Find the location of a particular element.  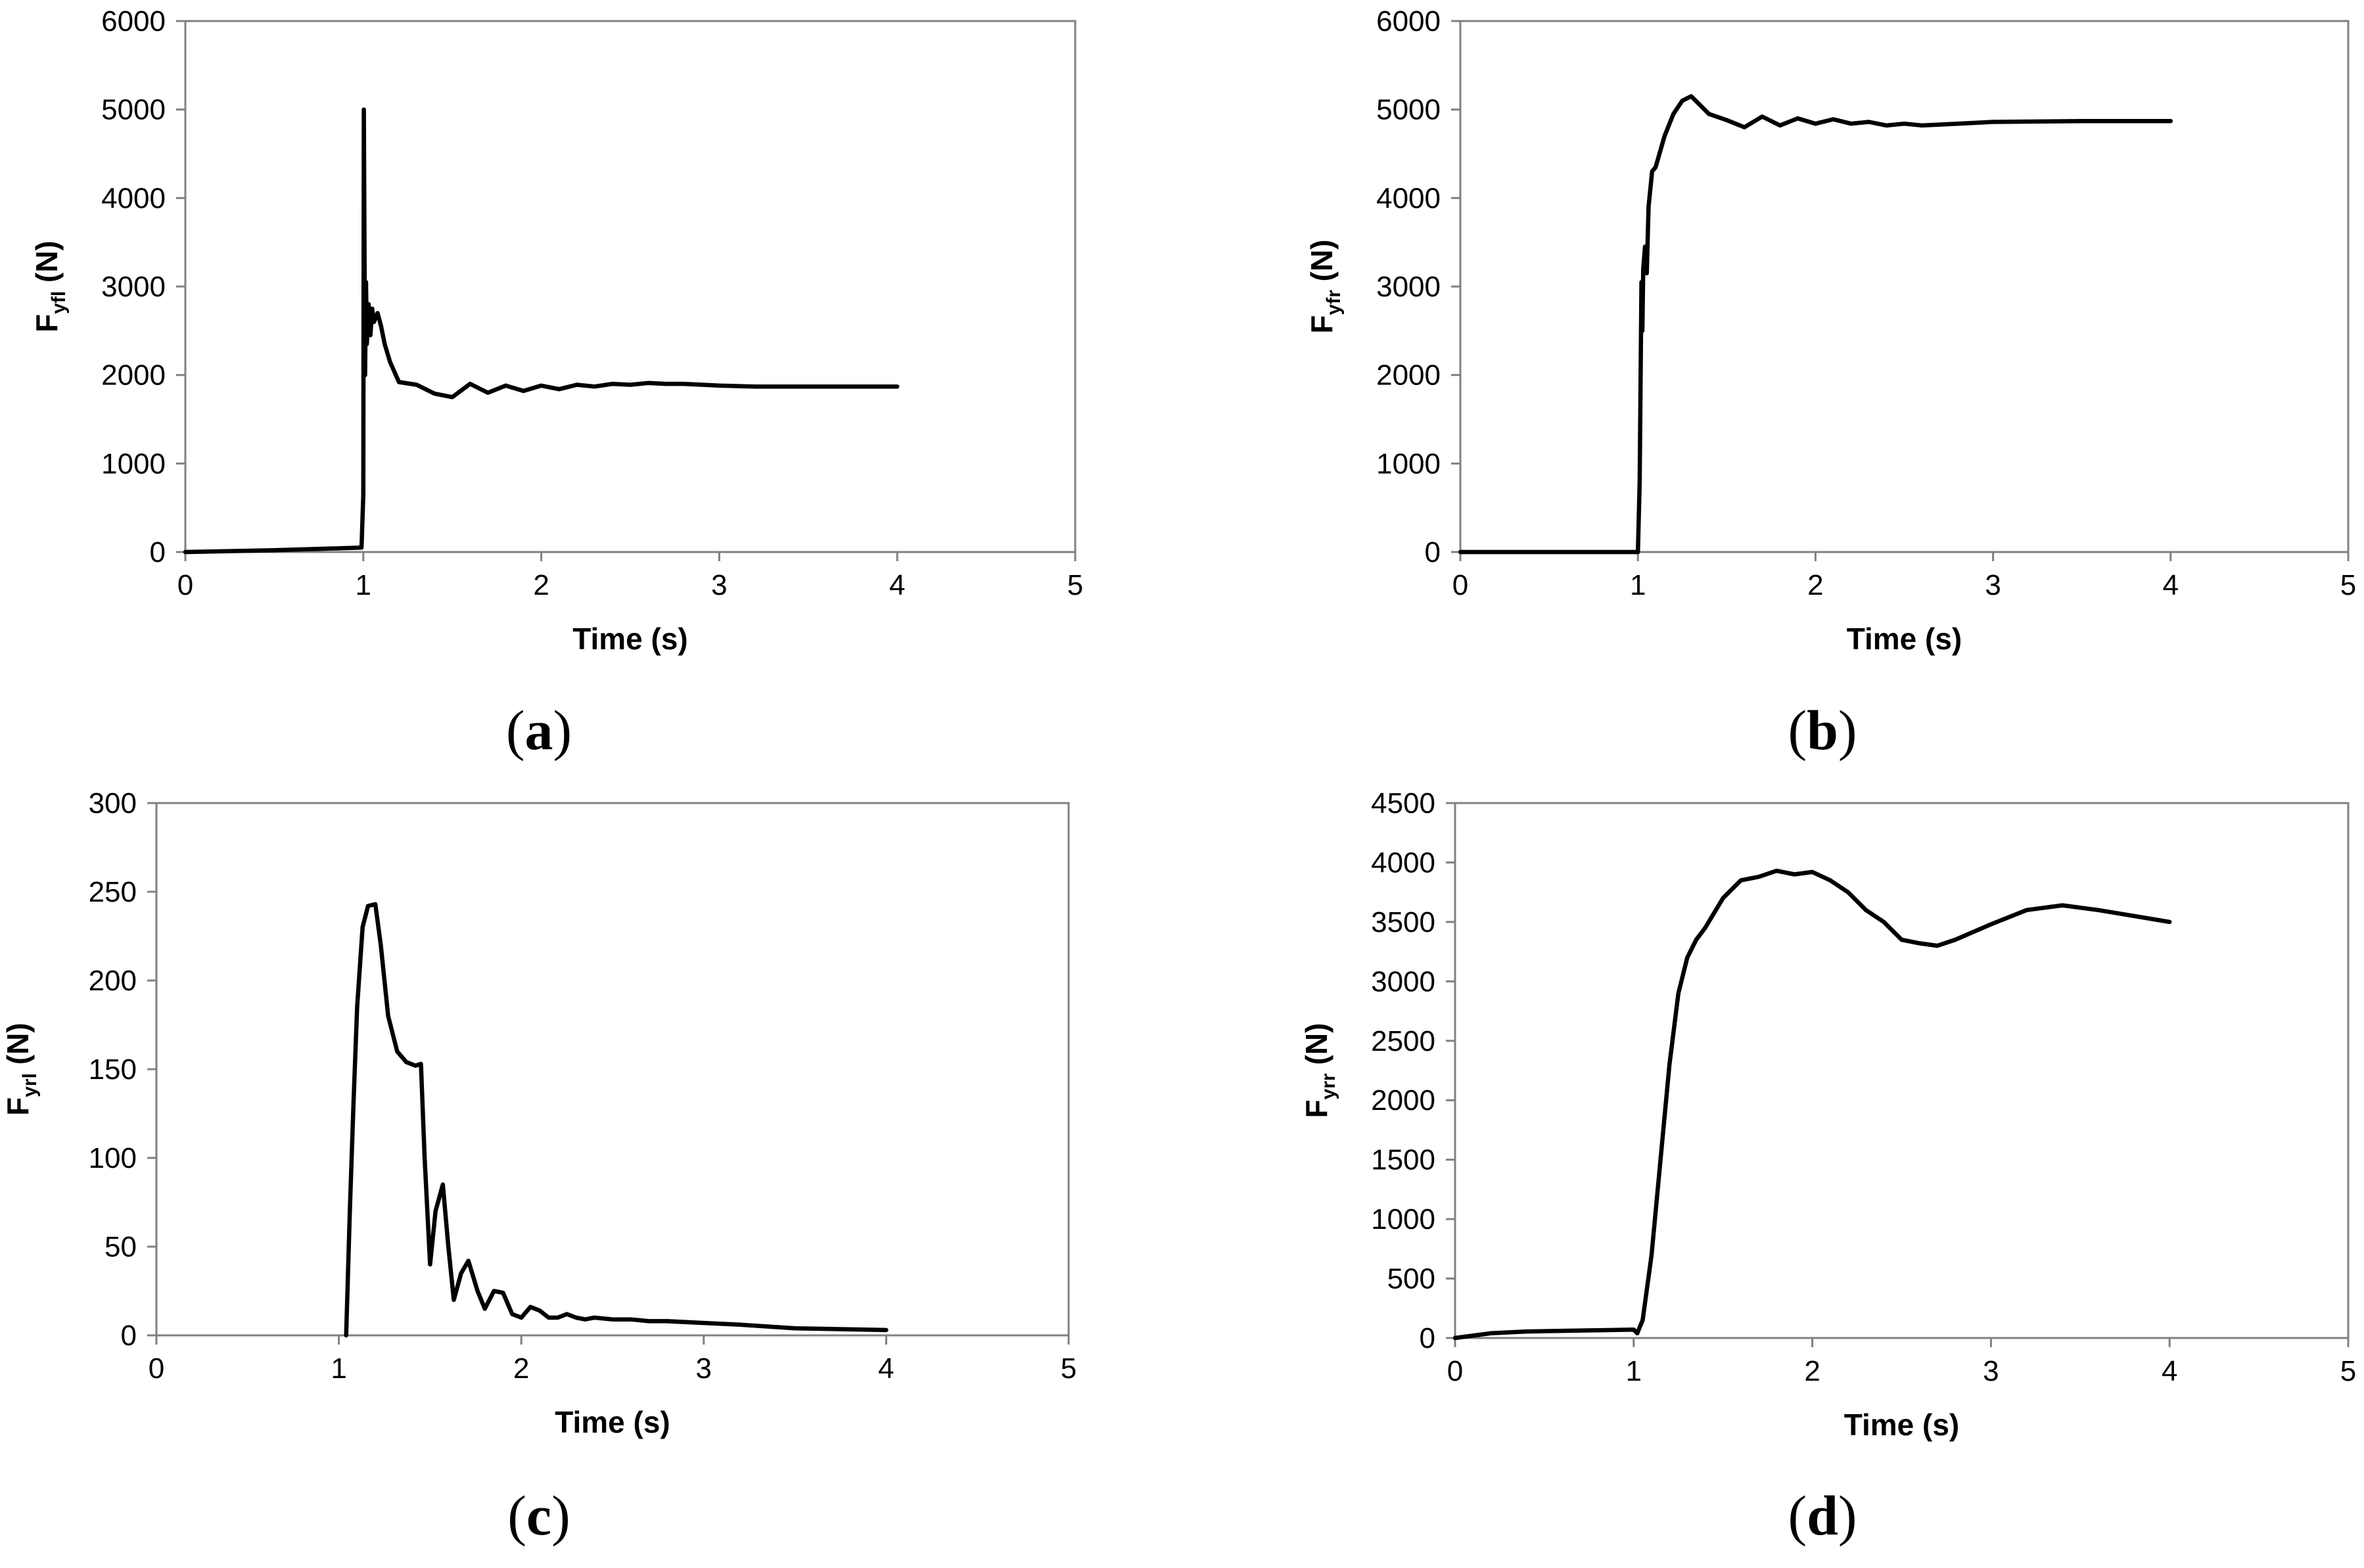

y-tick-label: 1500 is located at coordinates (1403, 1160).